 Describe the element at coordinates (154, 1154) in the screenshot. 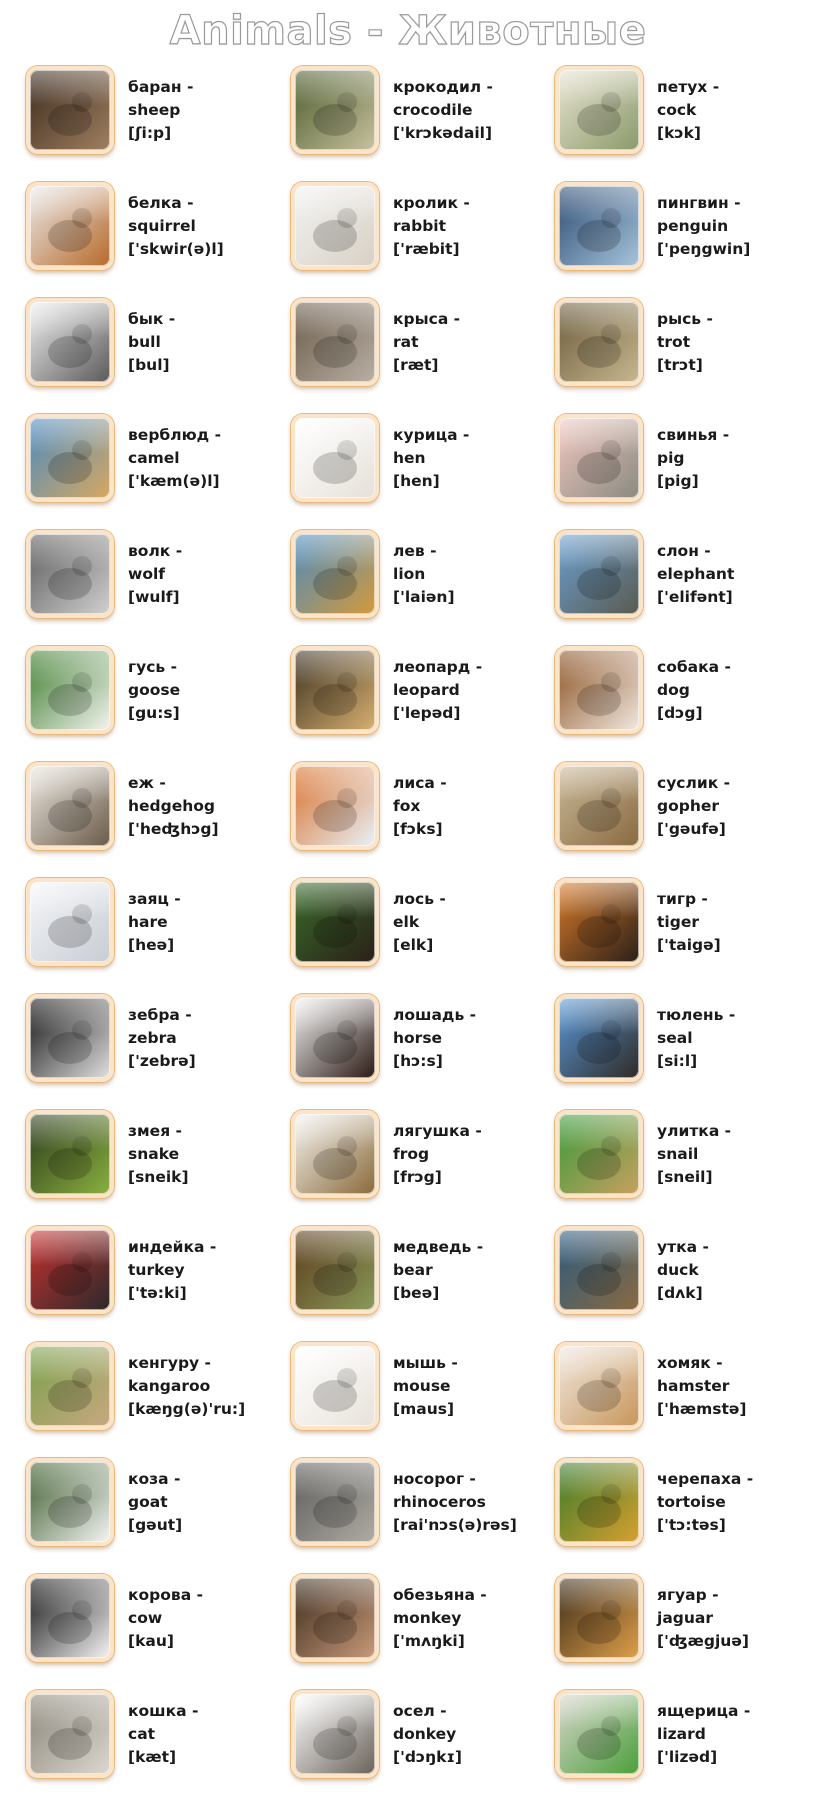

I see `english-word: snake` at that location.